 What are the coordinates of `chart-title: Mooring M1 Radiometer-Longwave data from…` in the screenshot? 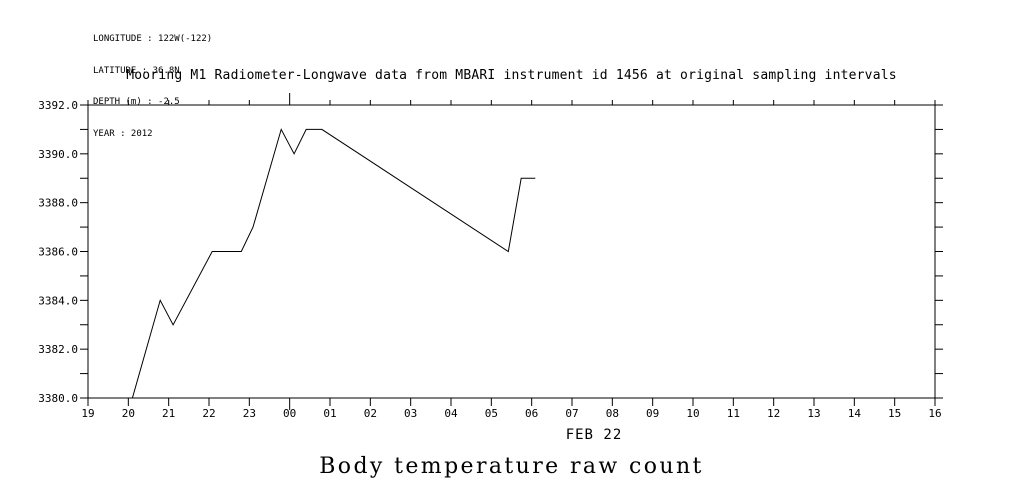 It's located at (511, 75).